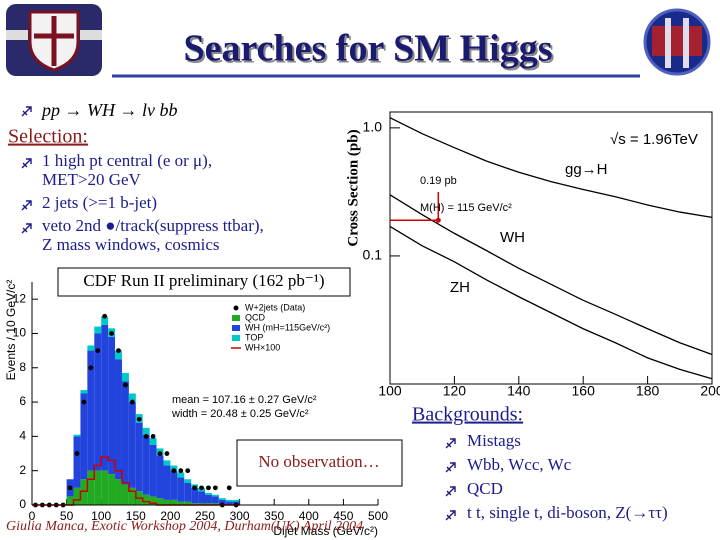 The height and width of the screenshot is (540, 720). I want to click on curve-label: ZH, so click(460, 287).